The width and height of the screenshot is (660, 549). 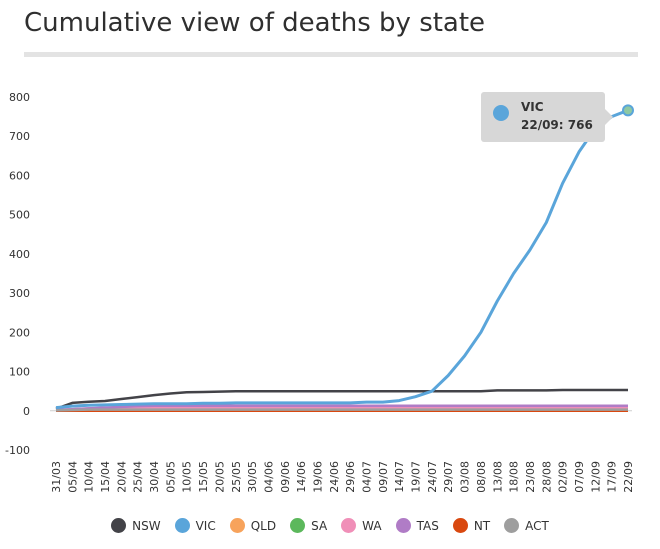 I want to click on x-tick-label: 13/08, so click(x=497, y=477).